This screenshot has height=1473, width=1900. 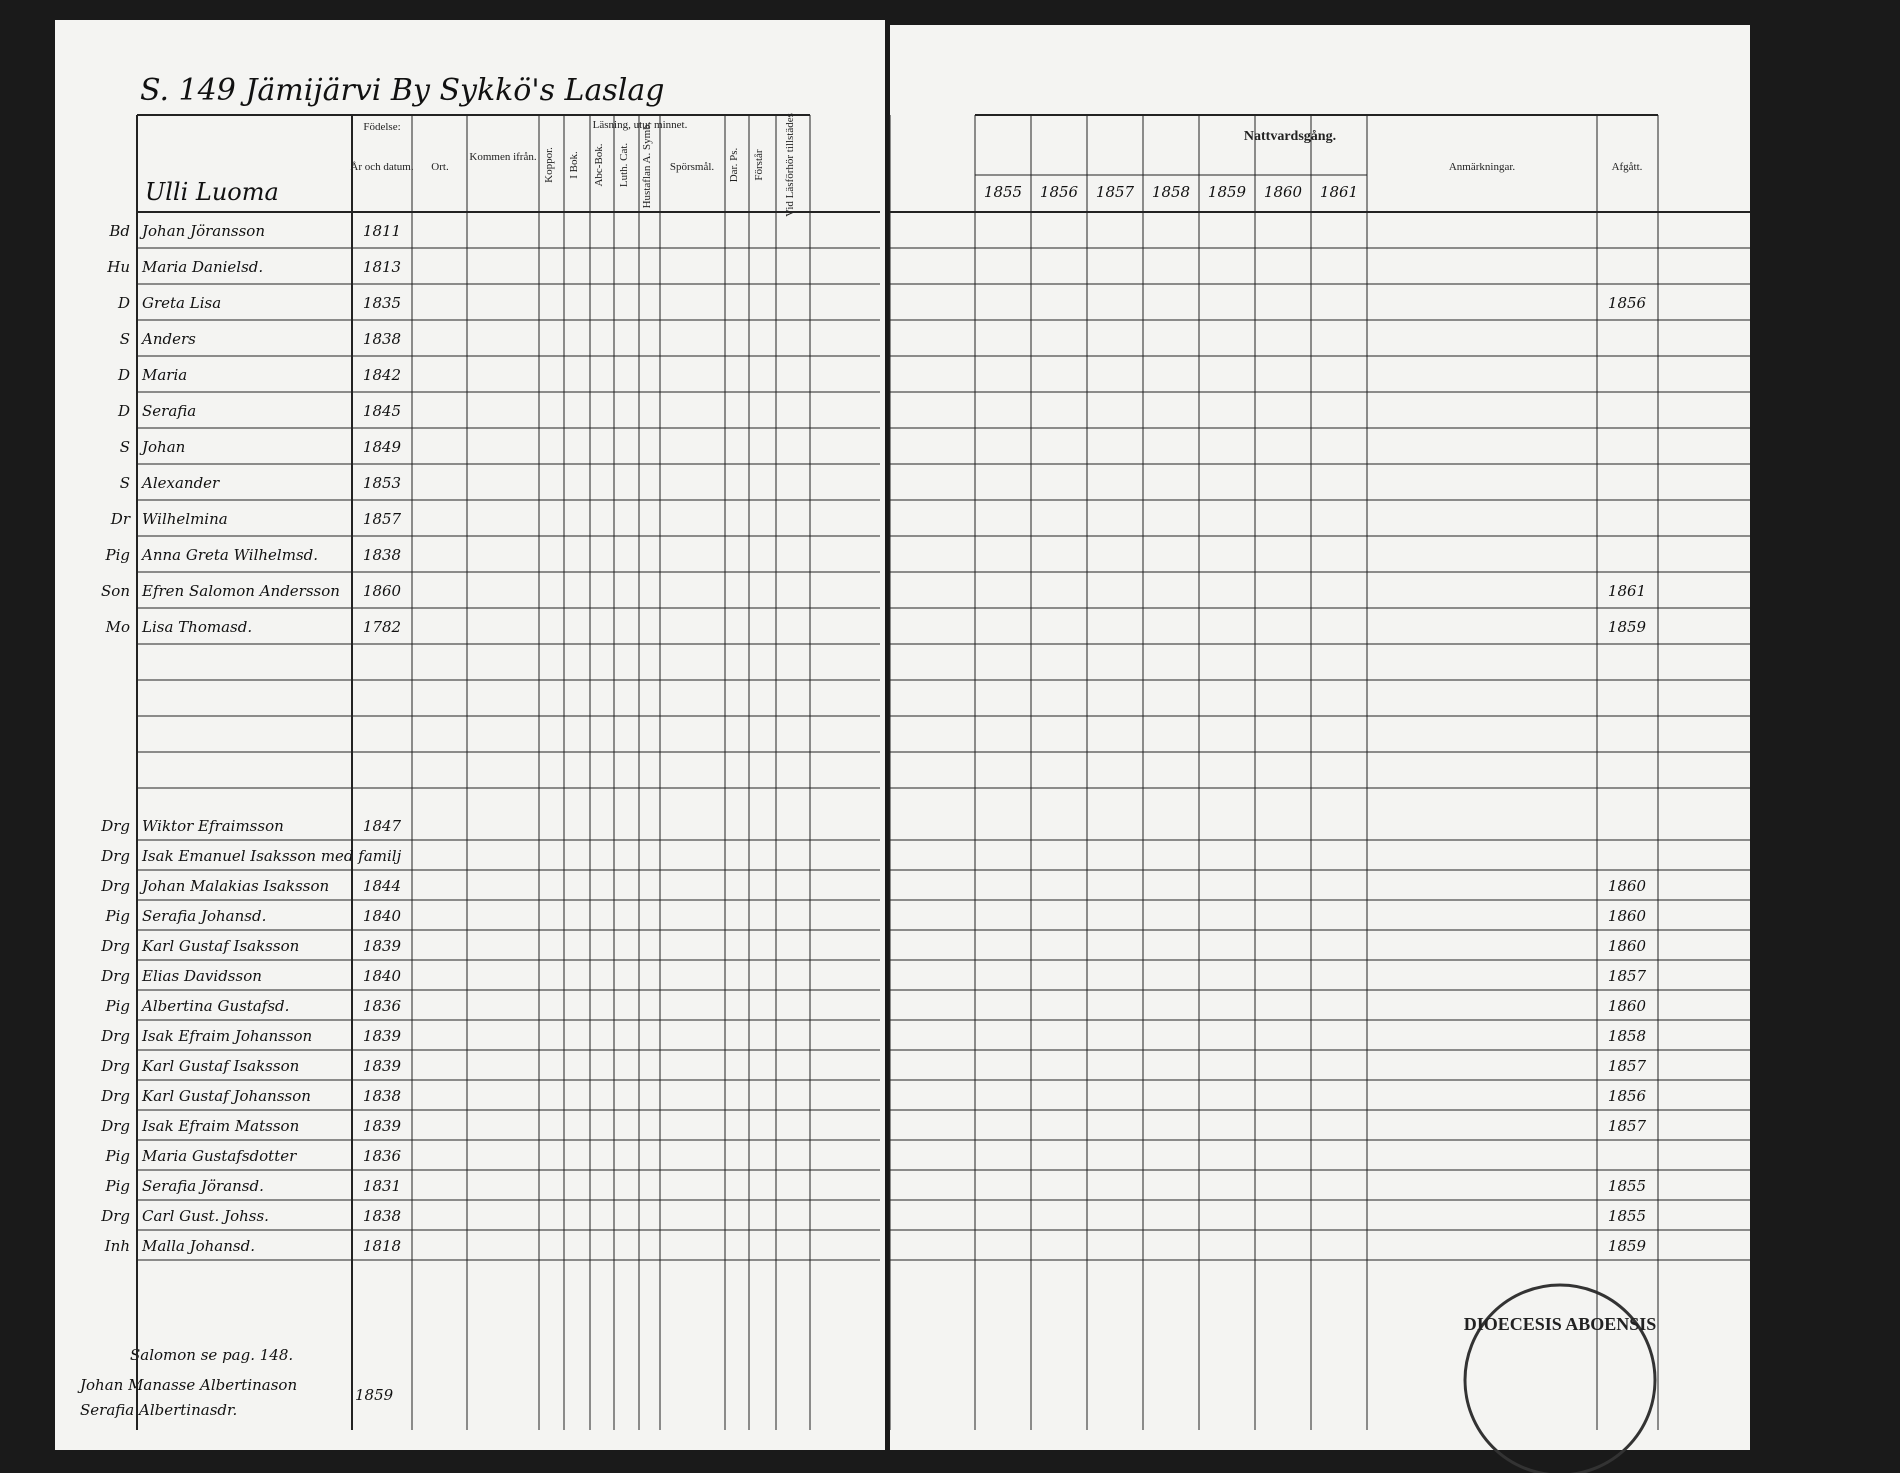 I want to click on footer-child: Johan Manasse Albertinason, so click(x=187, y=1385).